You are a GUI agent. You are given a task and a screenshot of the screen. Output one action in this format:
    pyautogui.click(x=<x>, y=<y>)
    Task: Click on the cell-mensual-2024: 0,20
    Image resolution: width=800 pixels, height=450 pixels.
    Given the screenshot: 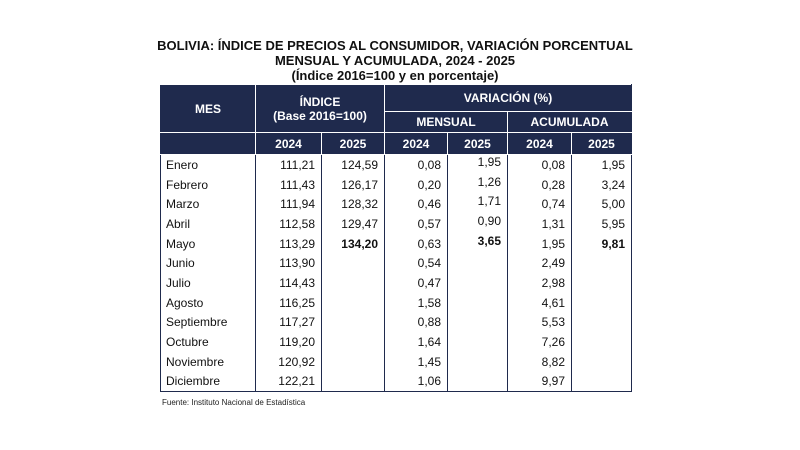 What is the action you would take?
    pyautogui.click(x=416, y=184)
    